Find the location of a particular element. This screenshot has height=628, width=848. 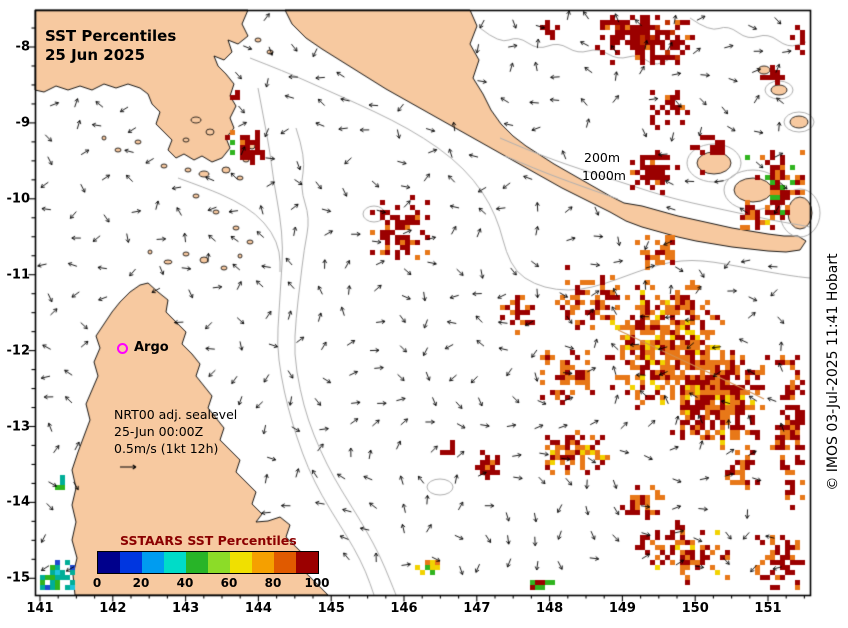

map-title: SST Percentiles is located at coordinates (111, 36).